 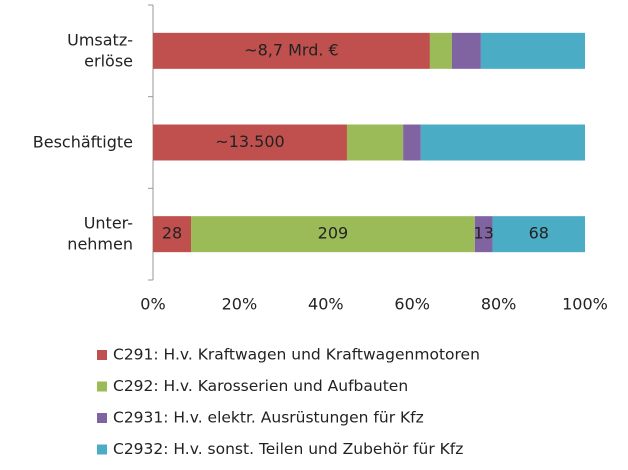 I want to click on category-label: Umsatz-erlöse, so click(x=100, y=50).